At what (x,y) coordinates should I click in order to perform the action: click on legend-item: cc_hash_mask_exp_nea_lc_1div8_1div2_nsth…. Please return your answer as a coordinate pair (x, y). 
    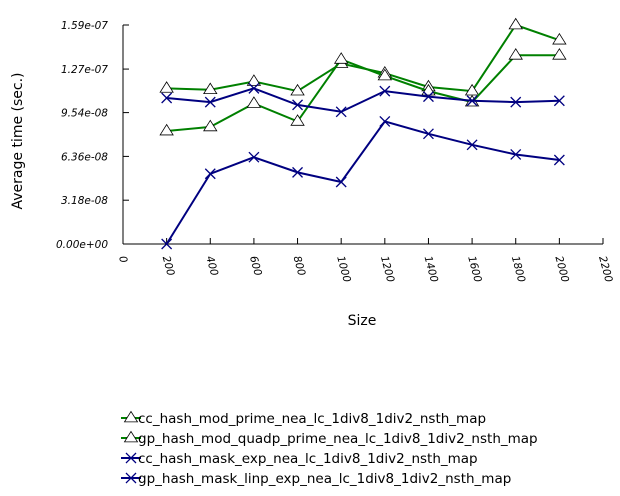
    Looking at the image, I should click on (299, 459).